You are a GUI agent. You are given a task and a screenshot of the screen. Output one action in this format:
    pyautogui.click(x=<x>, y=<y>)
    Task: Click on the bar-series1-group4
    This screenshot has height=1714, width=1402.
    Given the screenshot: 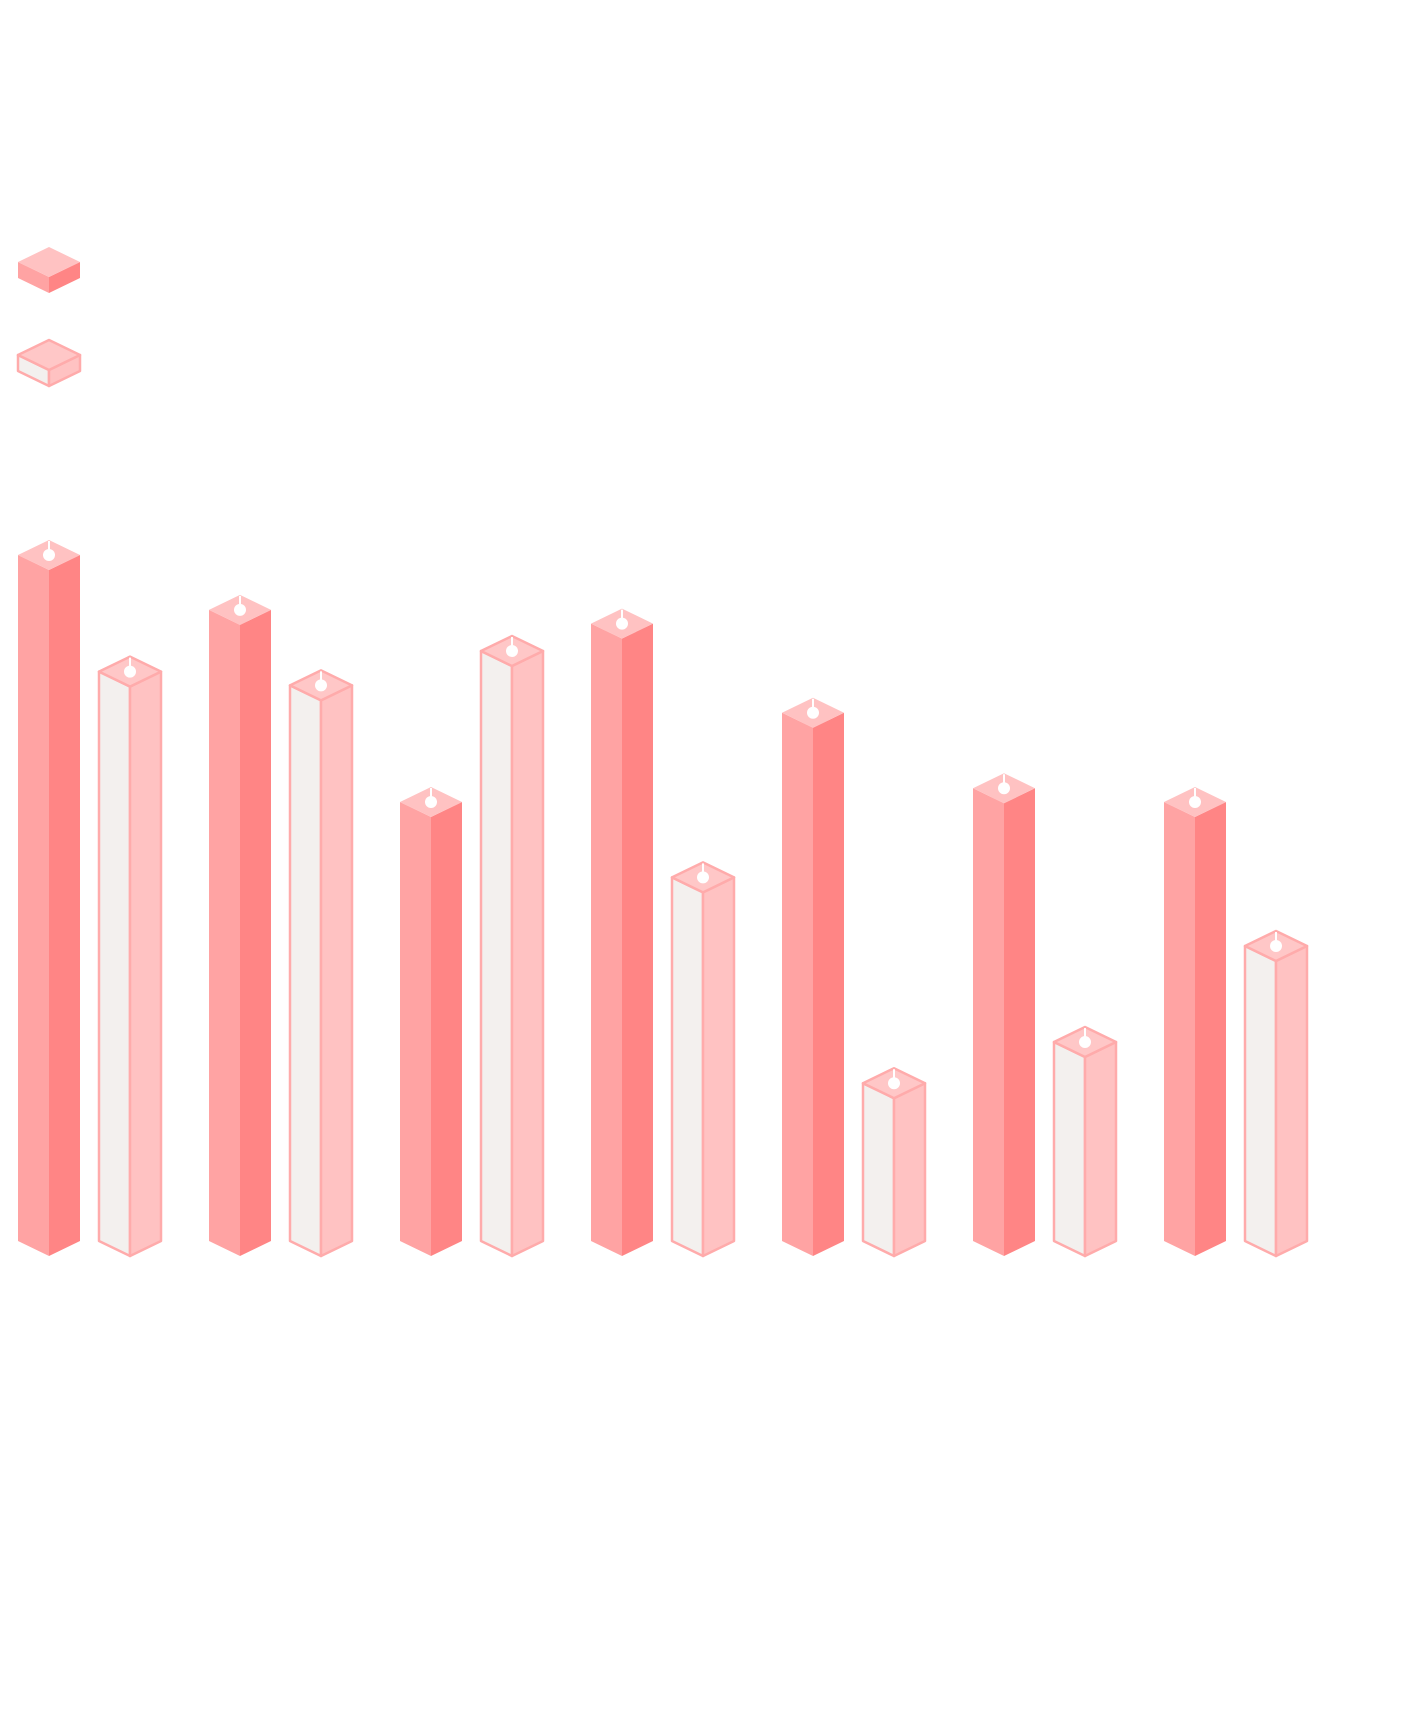 What is the action you would take?
    pyautogui.click(x=622, y=932)
    